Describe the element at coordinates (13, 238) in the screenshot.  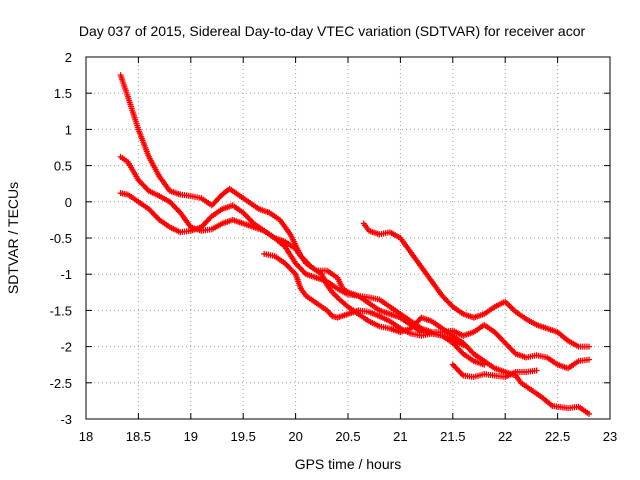
I see `y-axis-label: SDTVAR / TECUs` at that location.